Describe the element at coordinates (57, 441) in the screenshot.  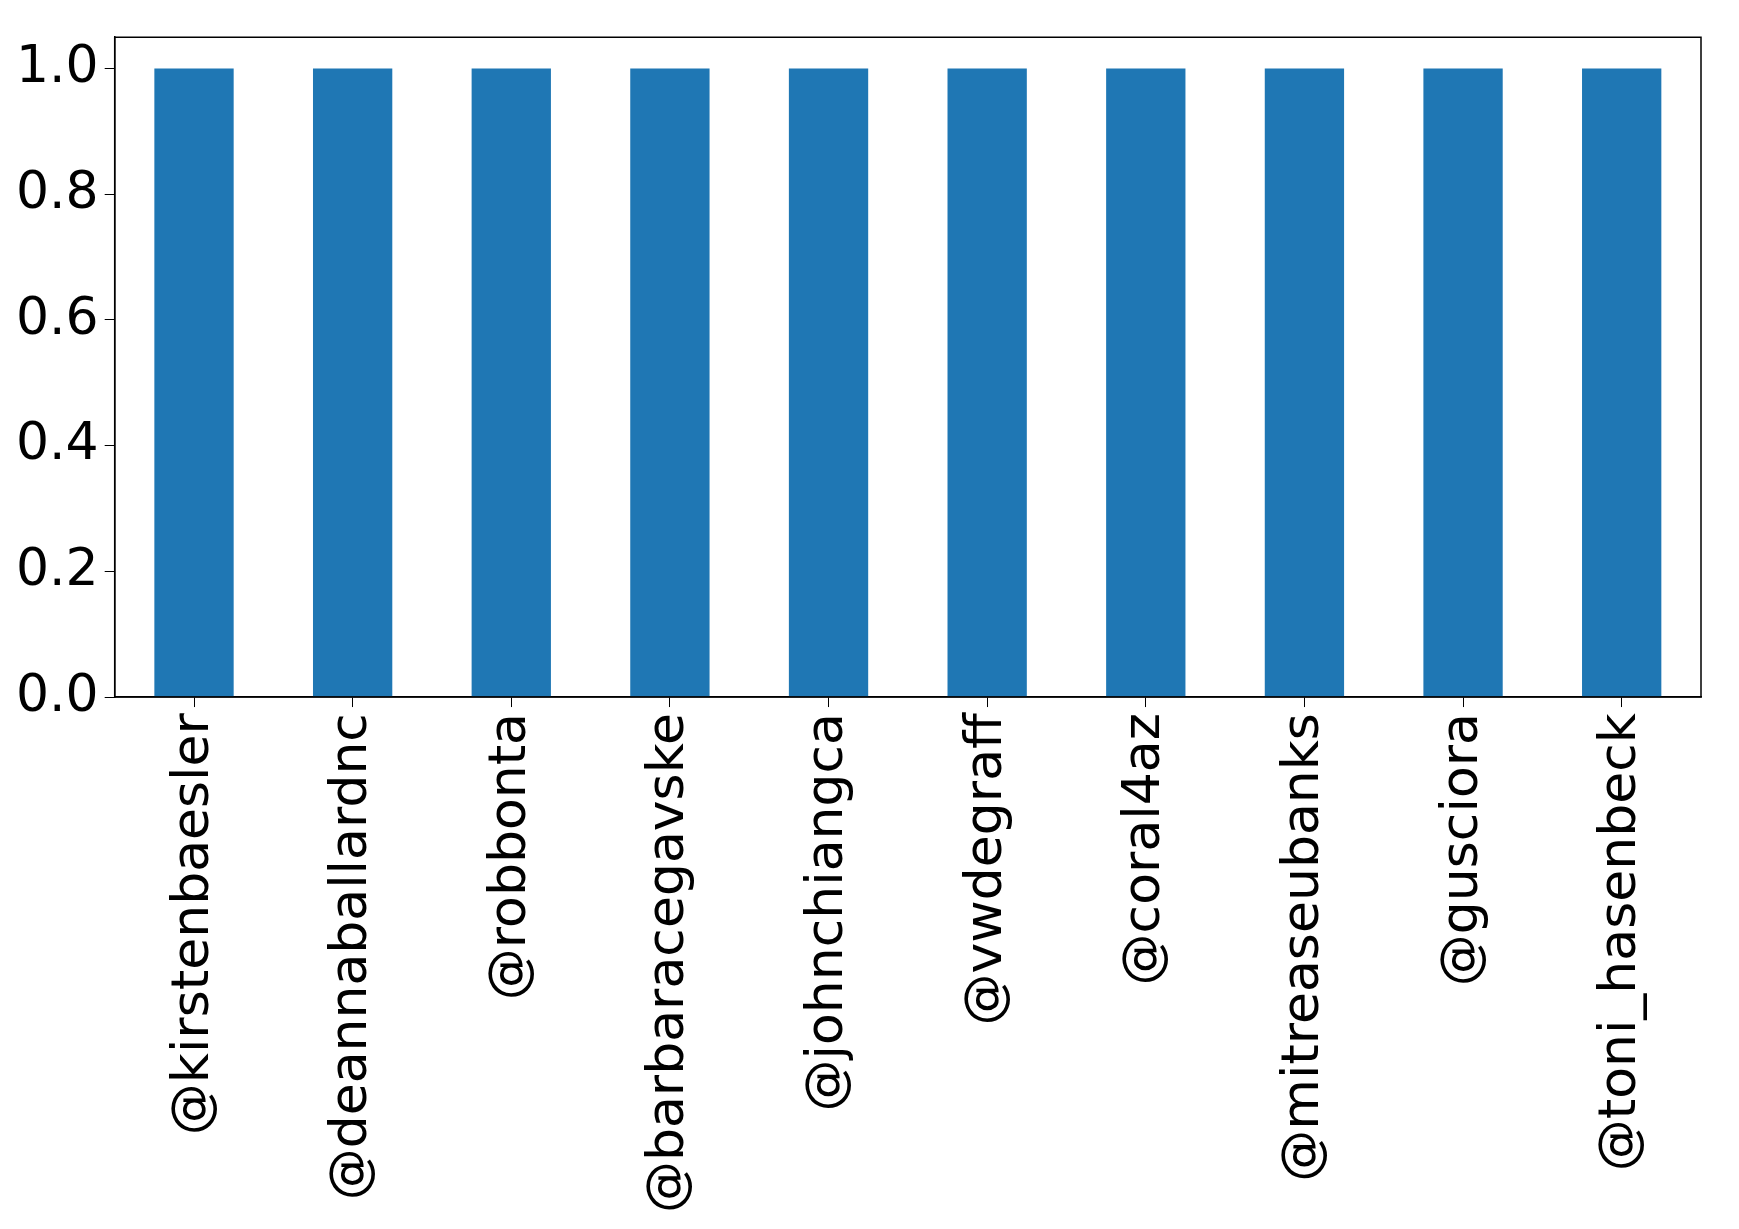
I see `y-tick-label: 0.4` at that location.